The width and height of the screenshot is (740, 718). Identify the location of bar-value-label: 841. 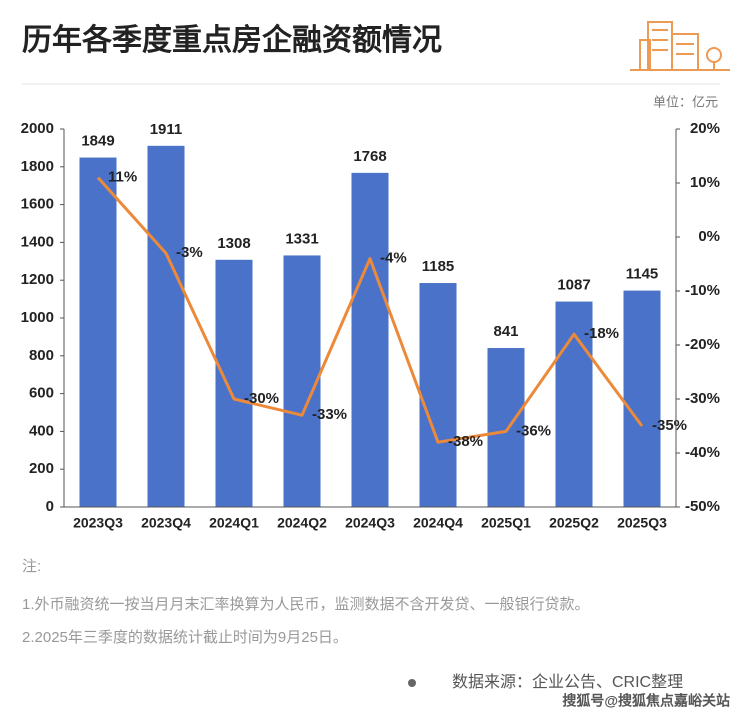
(505, 331).